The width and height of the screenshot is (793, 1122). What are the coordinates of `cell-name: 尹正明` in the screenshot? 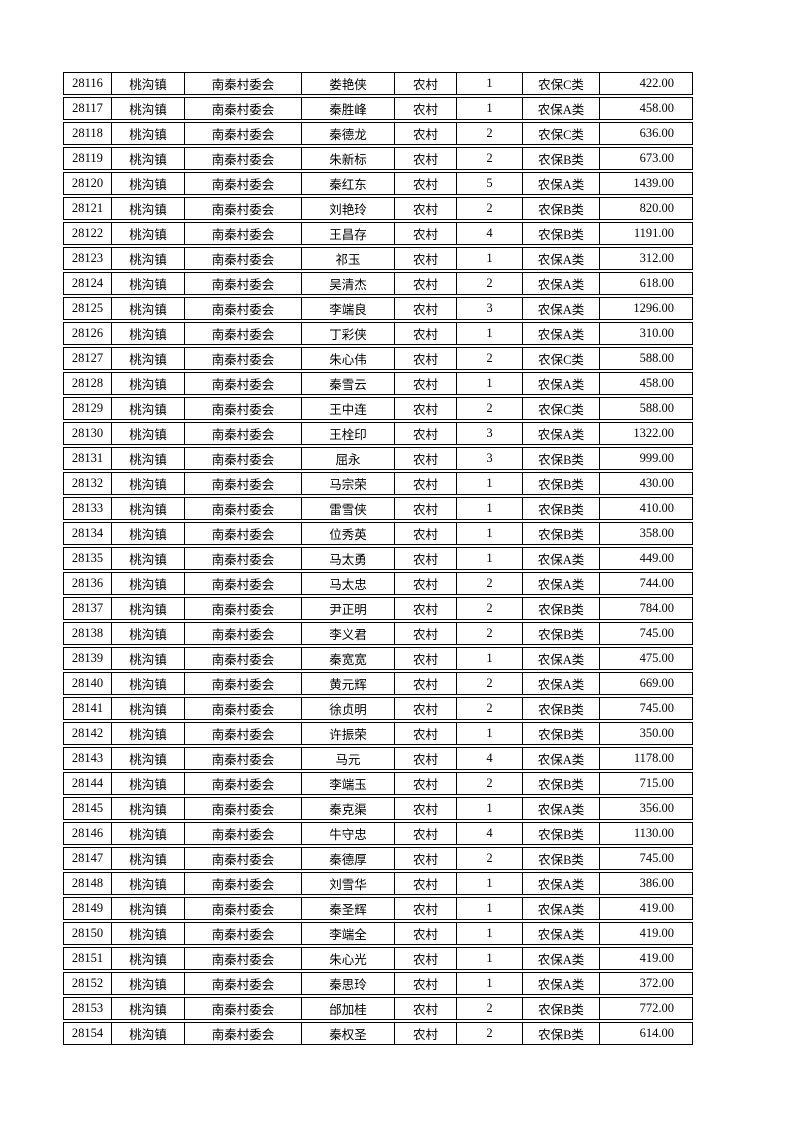 It's located at (348, 608).